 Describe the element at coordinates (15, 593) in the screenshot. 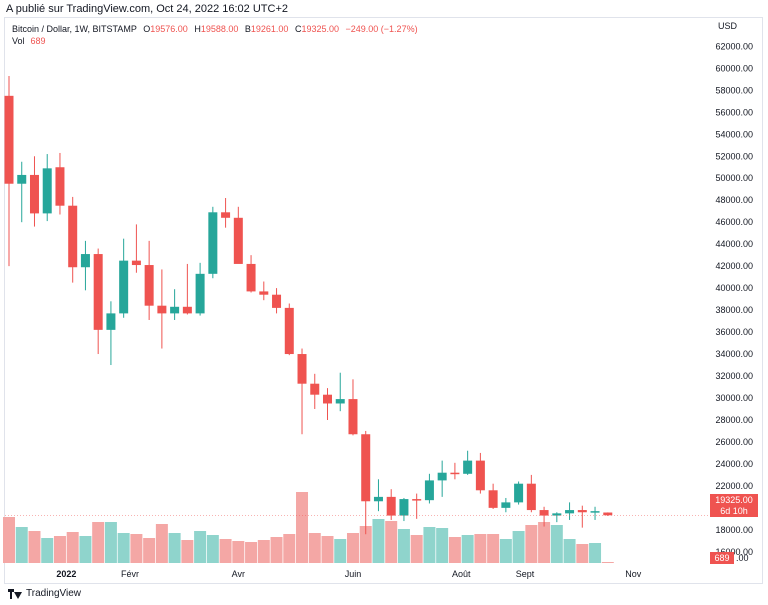

I see `tradingview-logo-icon` at that location.